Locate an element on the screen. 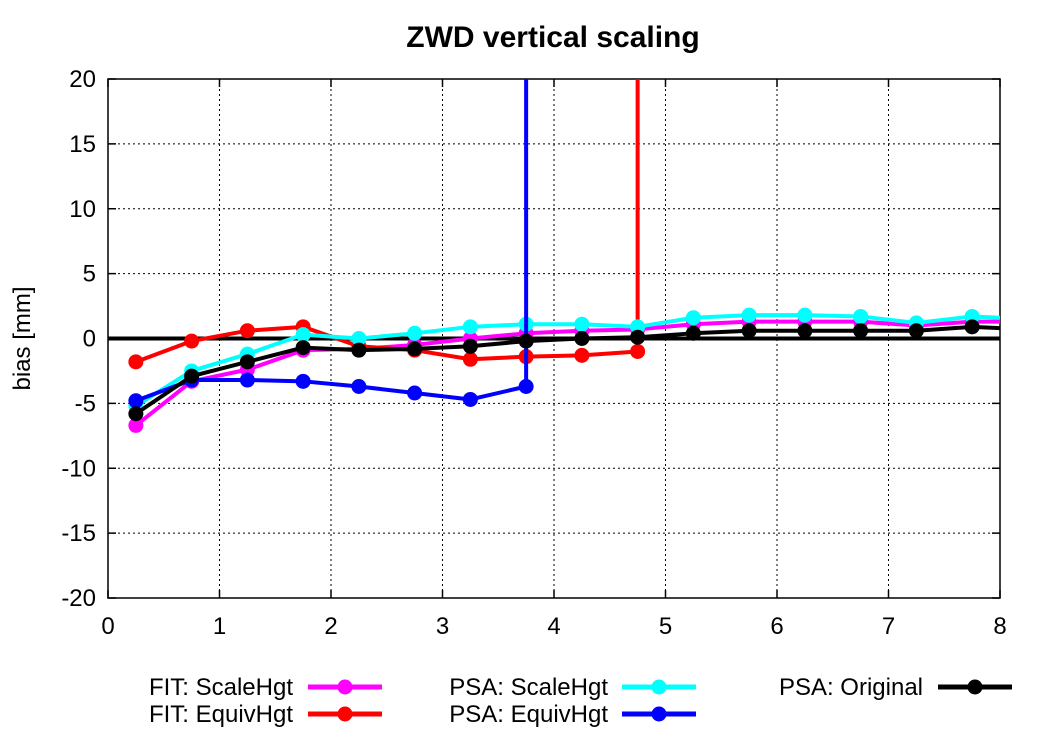  legend-entry: PSA: ScaleHgt is located at coordinates (572, 687).